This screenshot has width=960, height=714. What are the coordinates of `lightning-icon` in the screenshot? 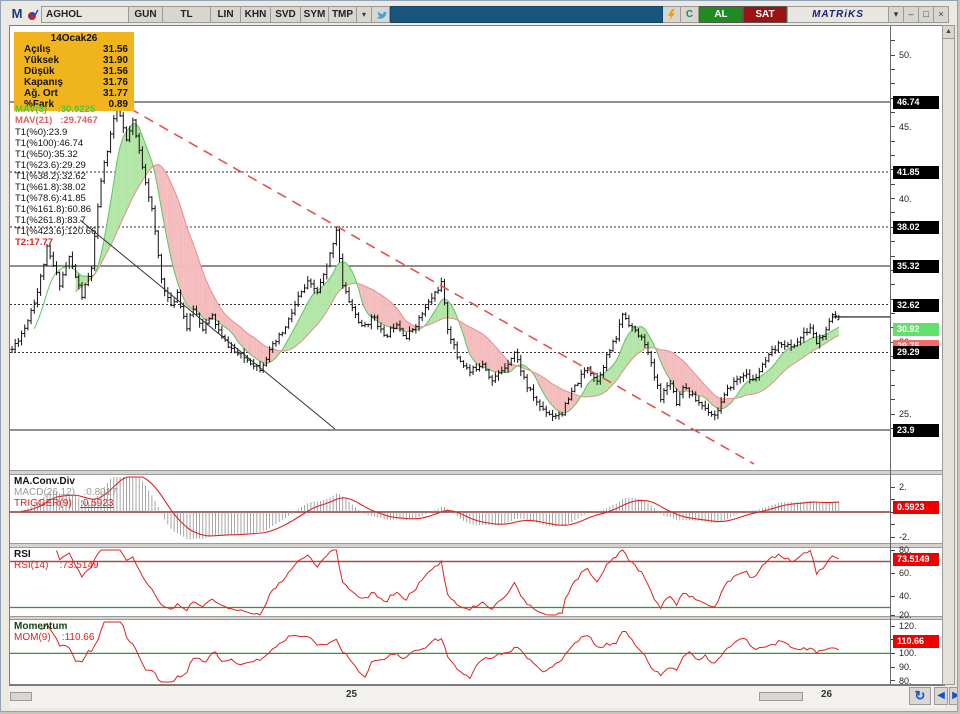 It's located at (672, 14).